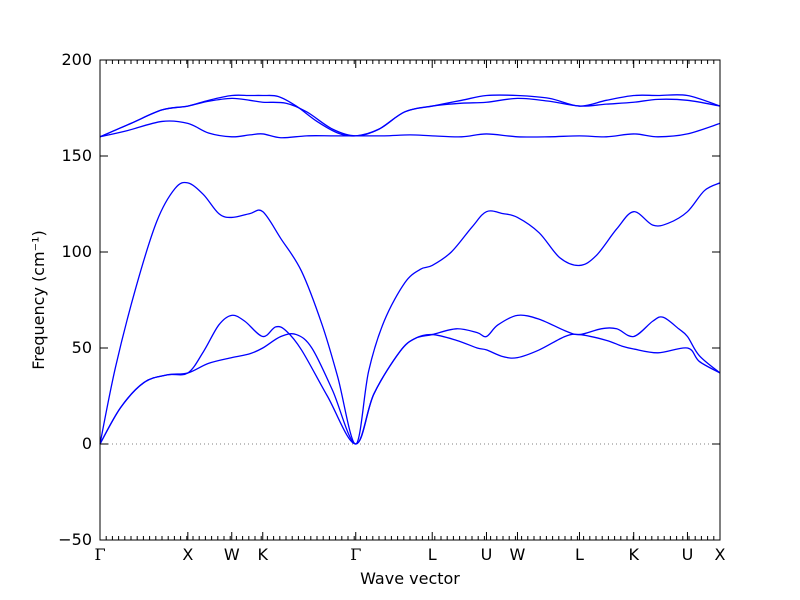 Image resolution: width=800 pixels, height=600 pixels. Describe the element at coordinates (76, 59) in the screenshot. I see `y-tick-label: 200` at that location.